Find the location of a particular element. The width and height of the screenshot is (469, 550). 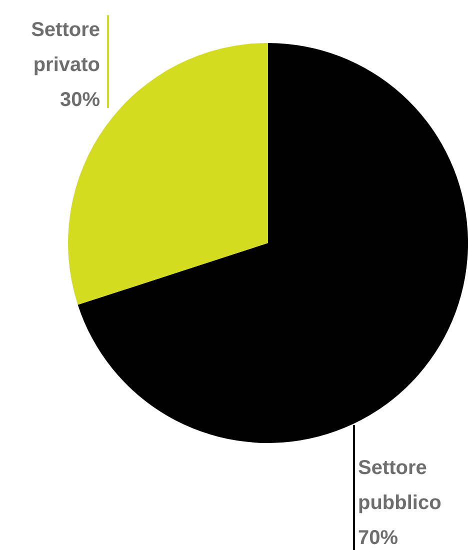

slice-label: Settore privato is located at coordinates (65, 47).